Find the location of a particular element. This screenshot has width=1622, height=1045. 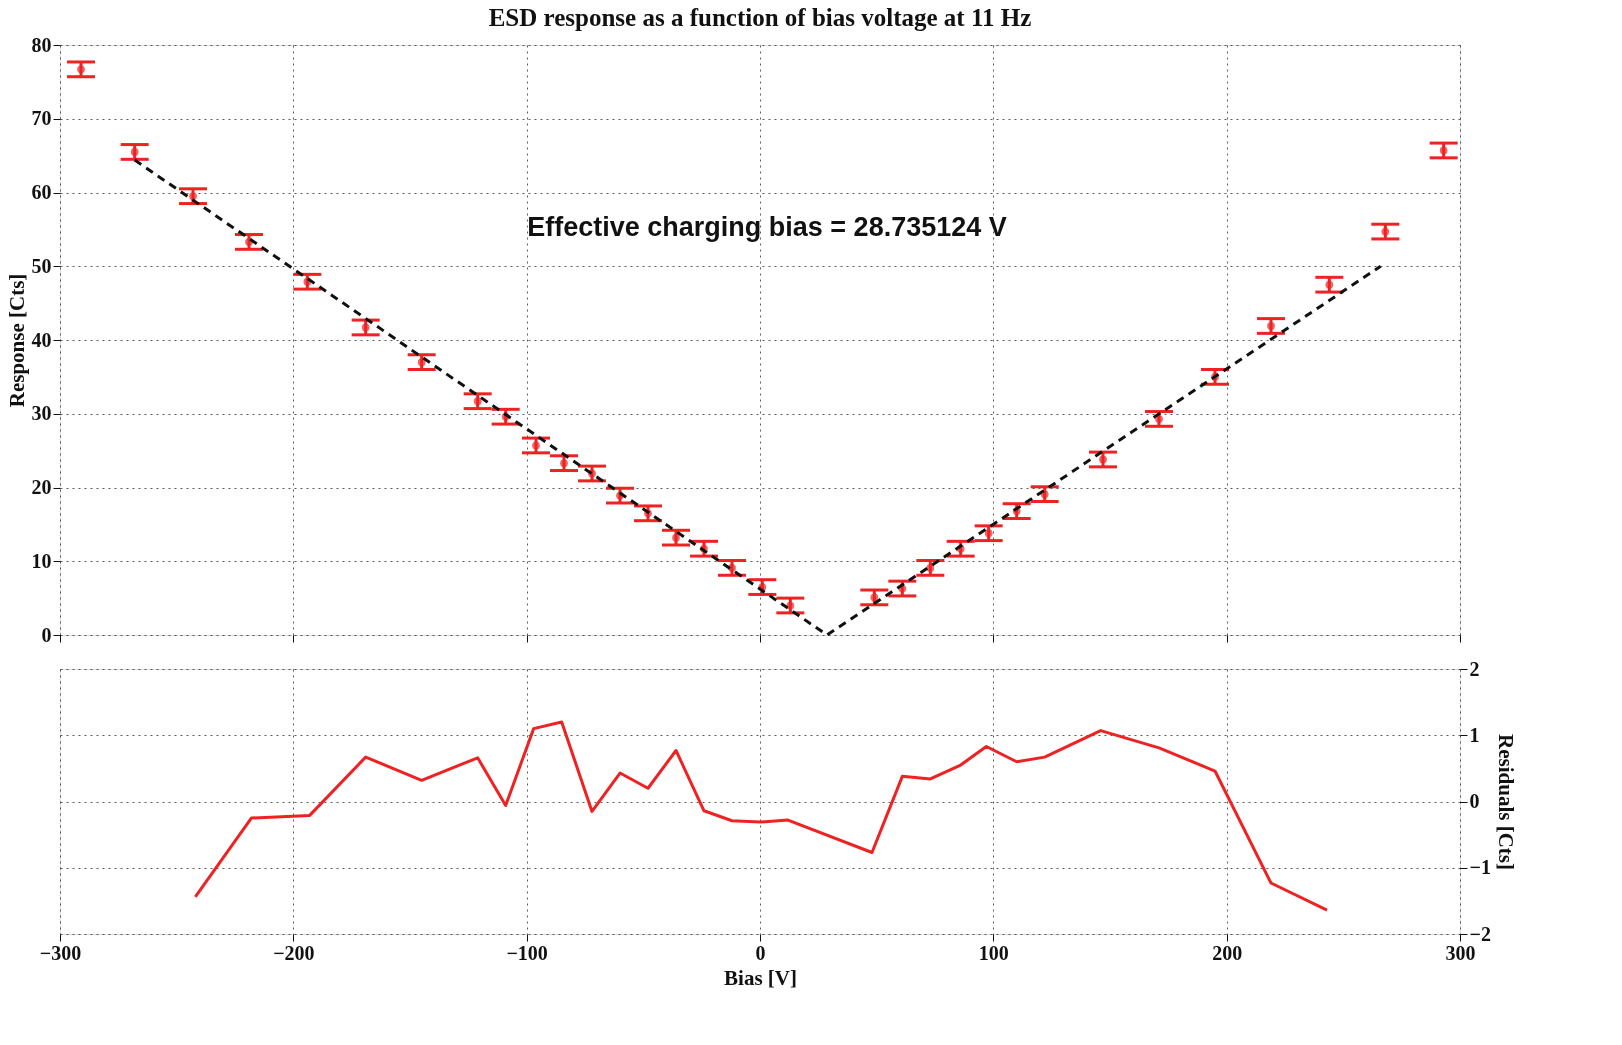

line-series is located at coordinates (761, 816).